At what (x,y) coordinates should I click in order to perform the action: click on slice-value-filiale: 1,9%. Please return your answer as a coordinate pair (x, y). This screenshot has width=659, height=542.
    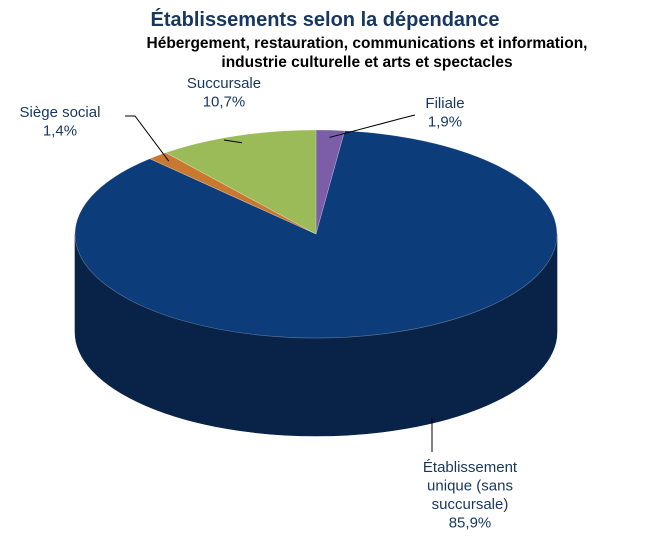
    Looking at the image, I should click on (445, 122).